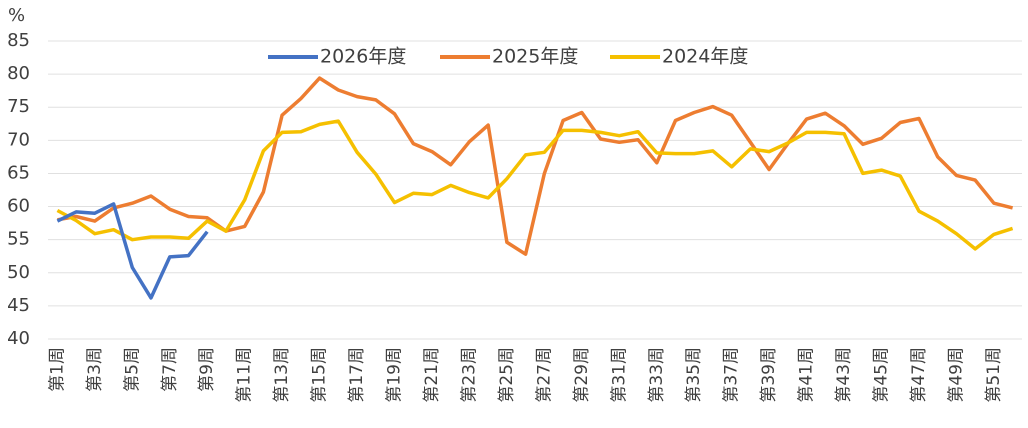 This screenshot has width=1028, height=428. Describe the element at coordinates (18, 73) in the screenshot. I see `y-tick-label: 80` at that location.